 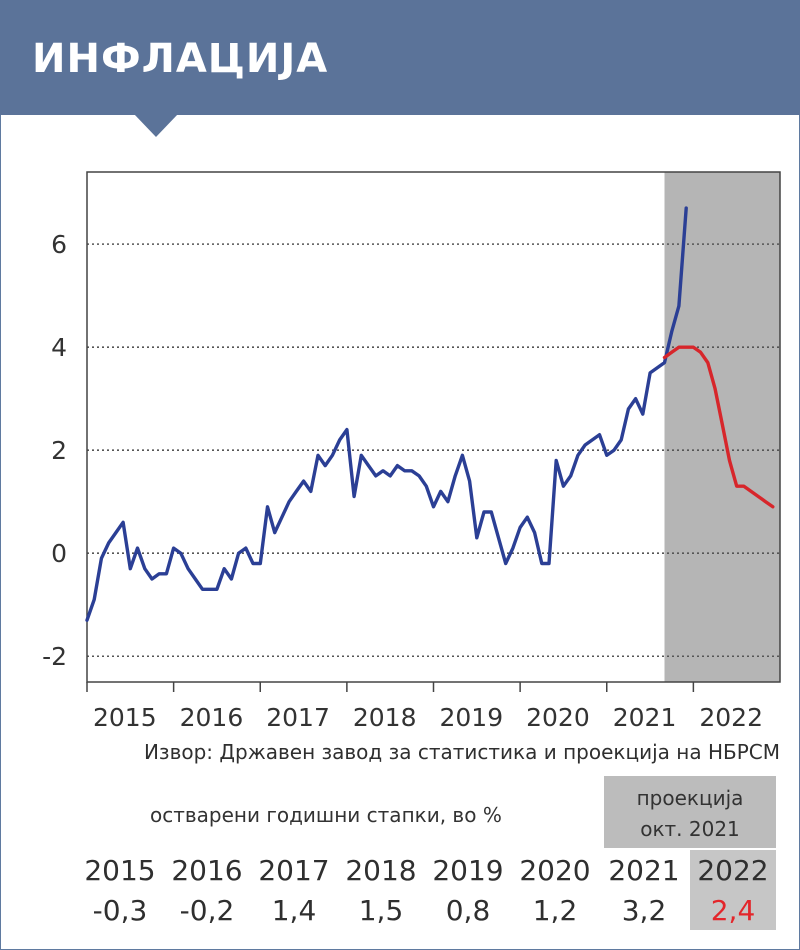 What do you see at coordinates (120, 870) in the screenshot?
I see `table-year: 2015` at bounding box center [120, 870].